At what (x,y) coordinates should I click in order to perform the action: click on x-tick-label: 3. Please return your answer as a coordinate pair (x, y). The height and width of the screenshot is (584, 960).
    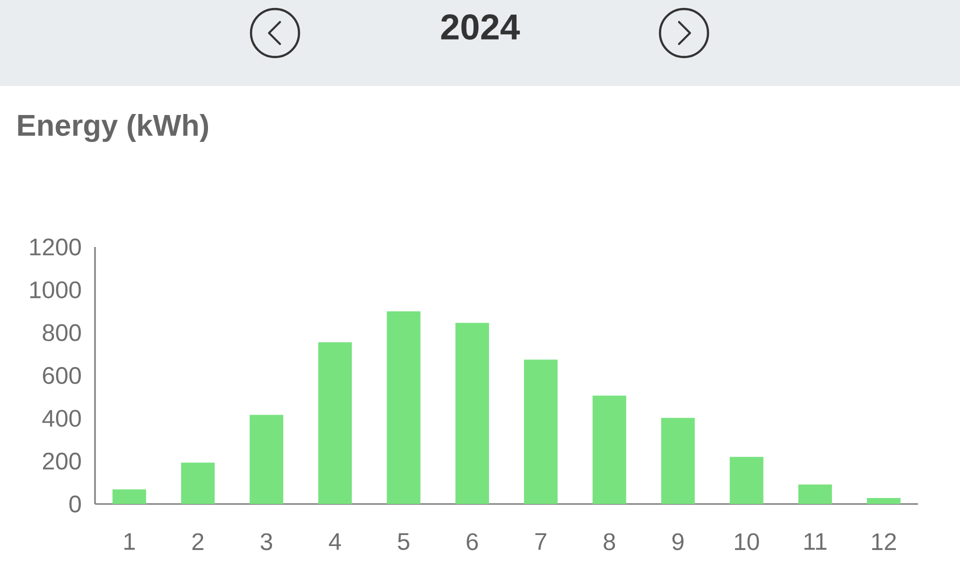
    Looking at the image, I should click on (266, 541).